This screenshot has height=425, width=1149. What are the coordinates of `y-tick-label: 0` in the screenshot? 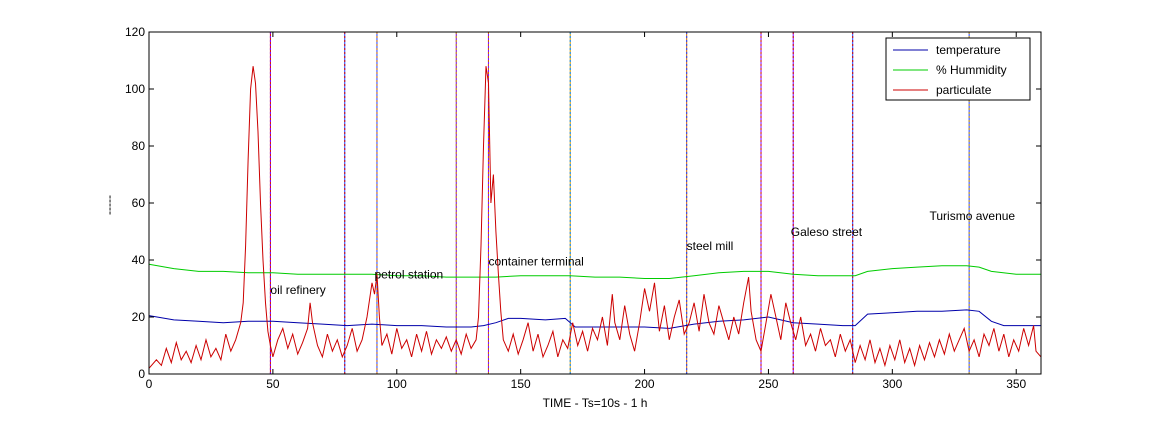 It's located at (141, 374).